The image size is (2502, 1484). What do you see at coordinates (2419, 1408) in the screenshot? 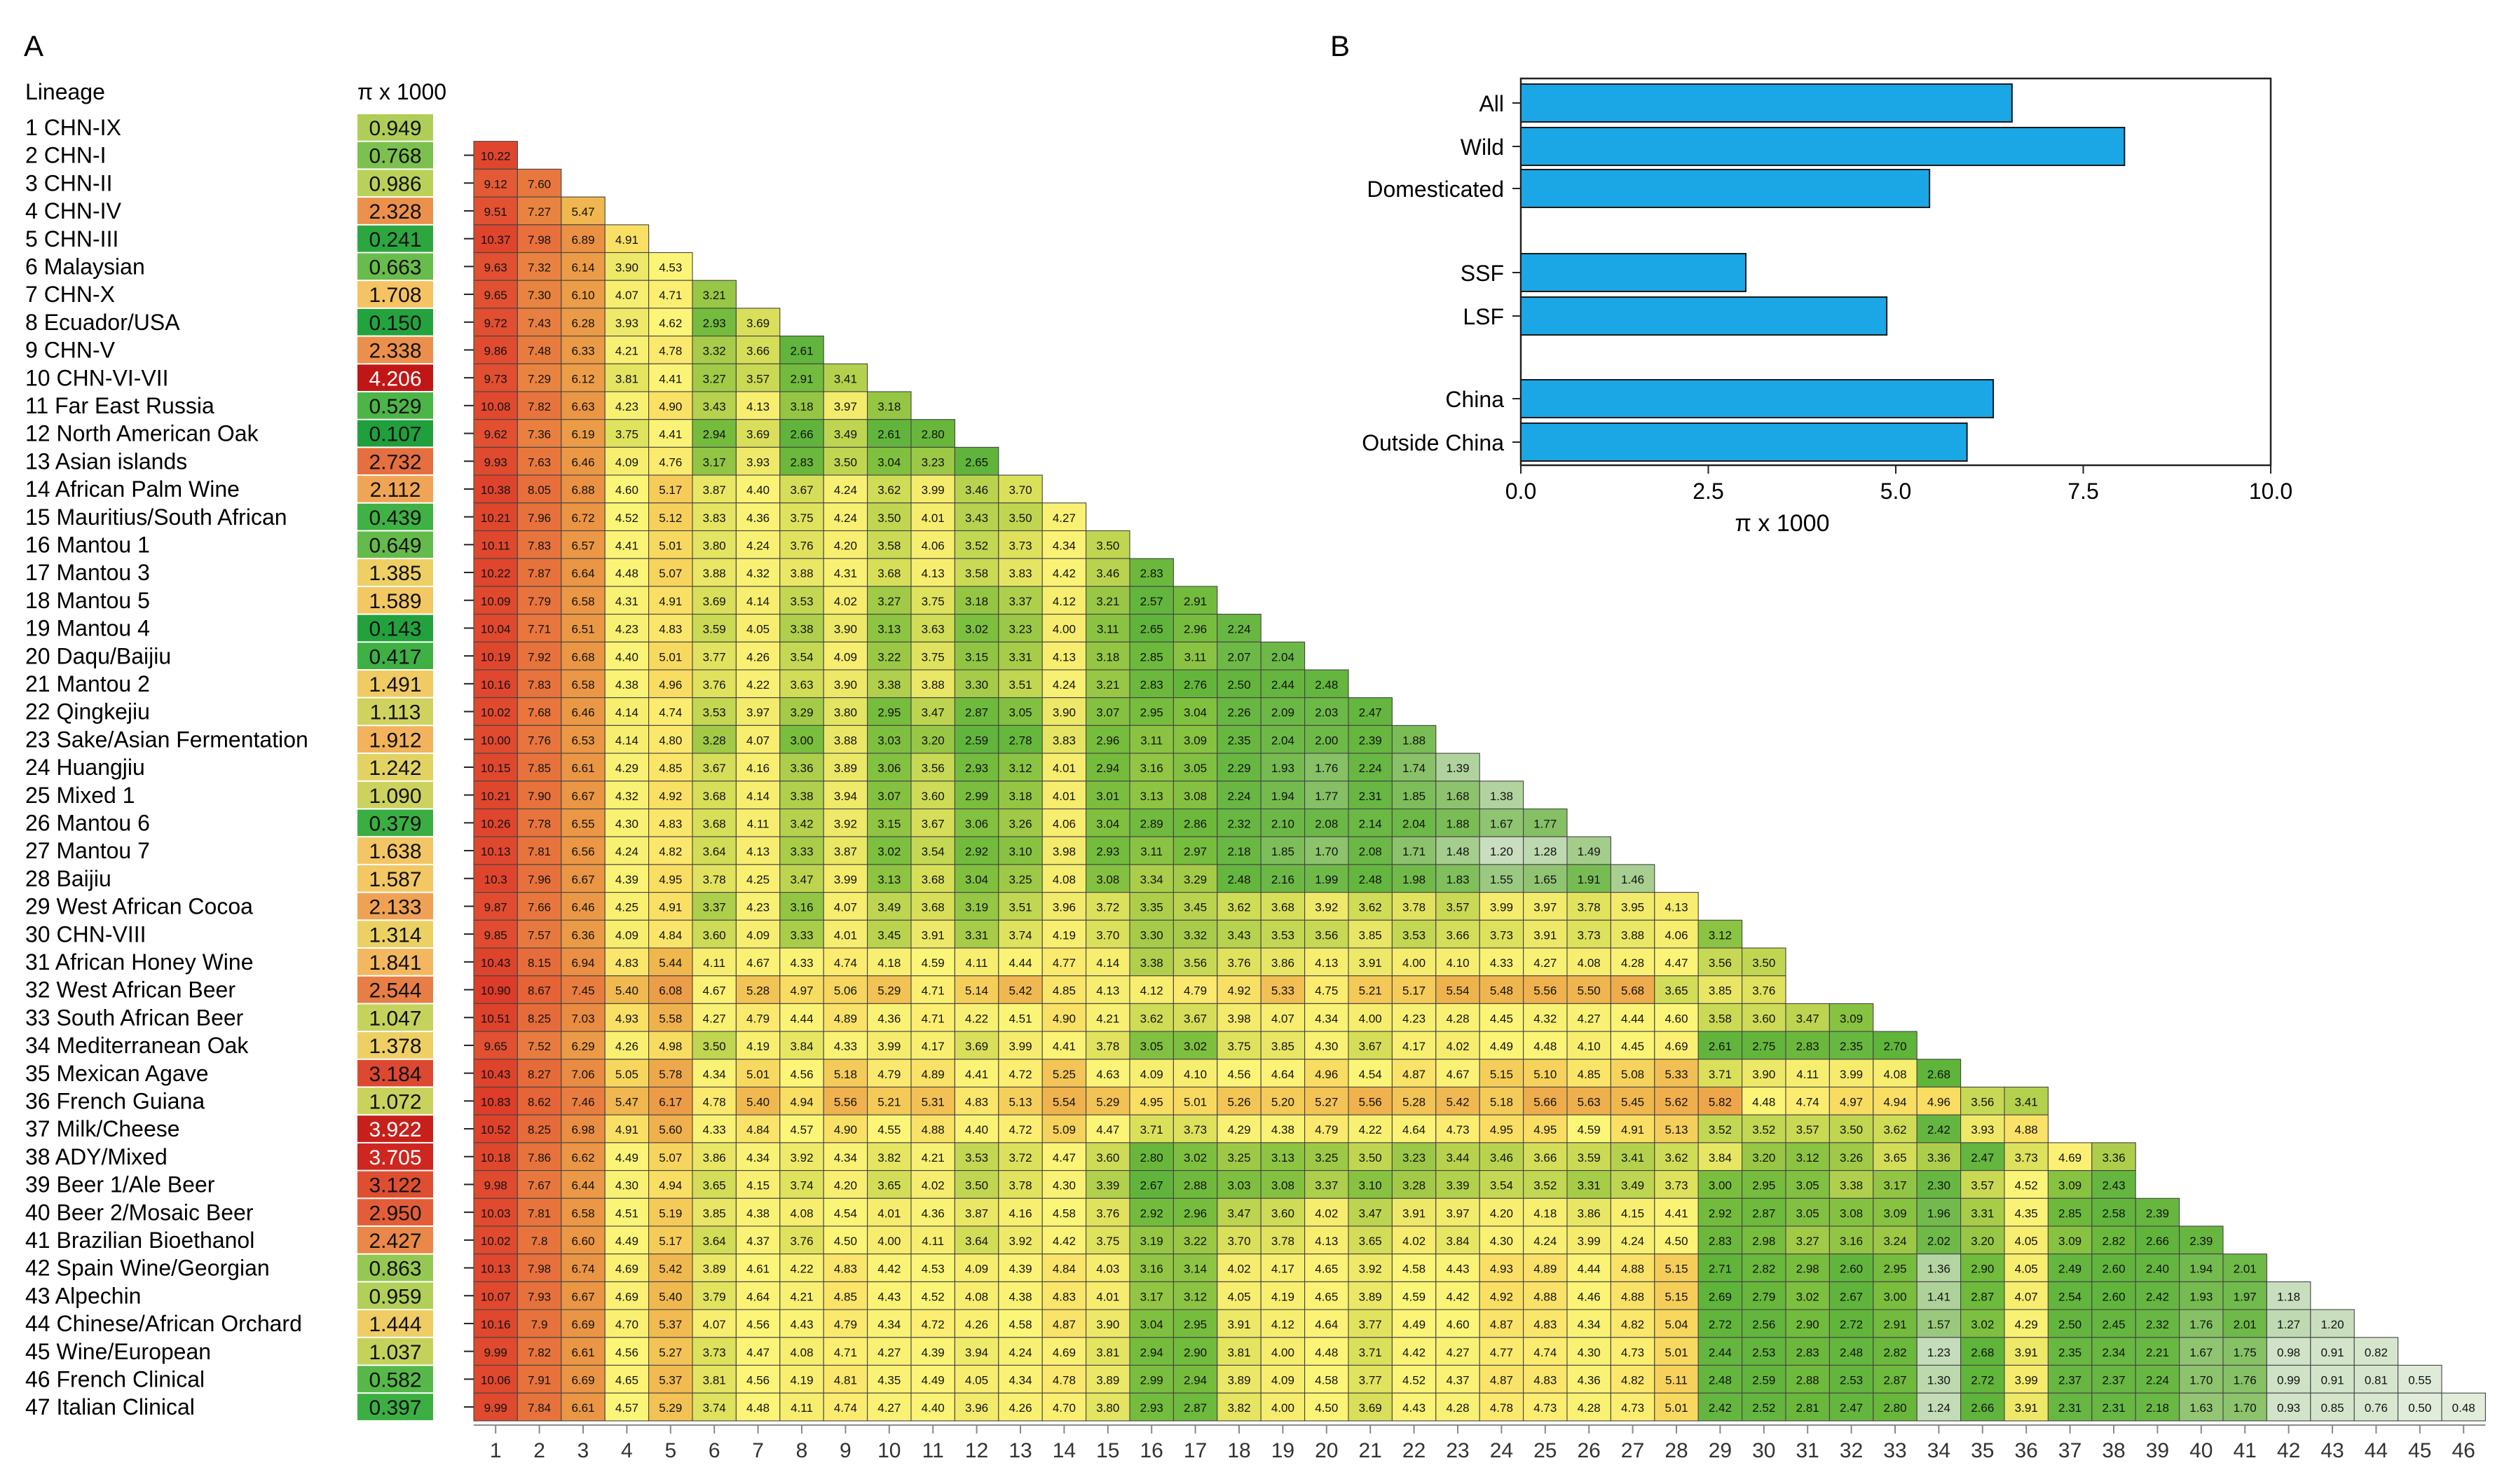
I see `cell-value: 0.50` at bounding box center [2419, 1408].